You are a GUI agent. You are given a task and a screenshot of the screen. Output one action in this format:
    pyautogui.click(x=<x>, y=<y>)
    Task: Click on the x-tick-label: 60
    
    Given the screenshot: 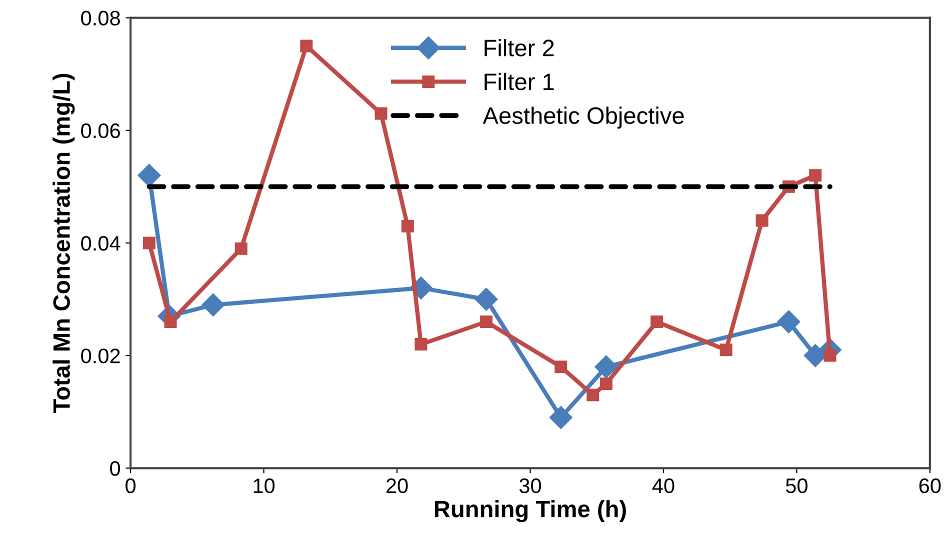 What is the action you would take?
    pyautogui.click(x=930, y=486)
    